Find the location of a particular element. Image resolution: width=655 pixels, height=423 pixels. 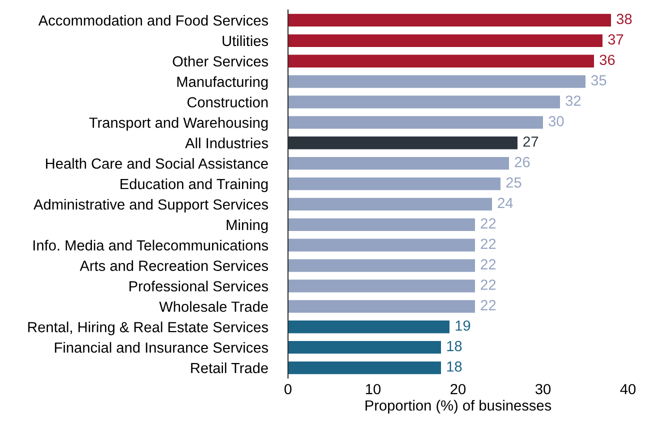

data-label: 26 is located at coordinates (522, 162).